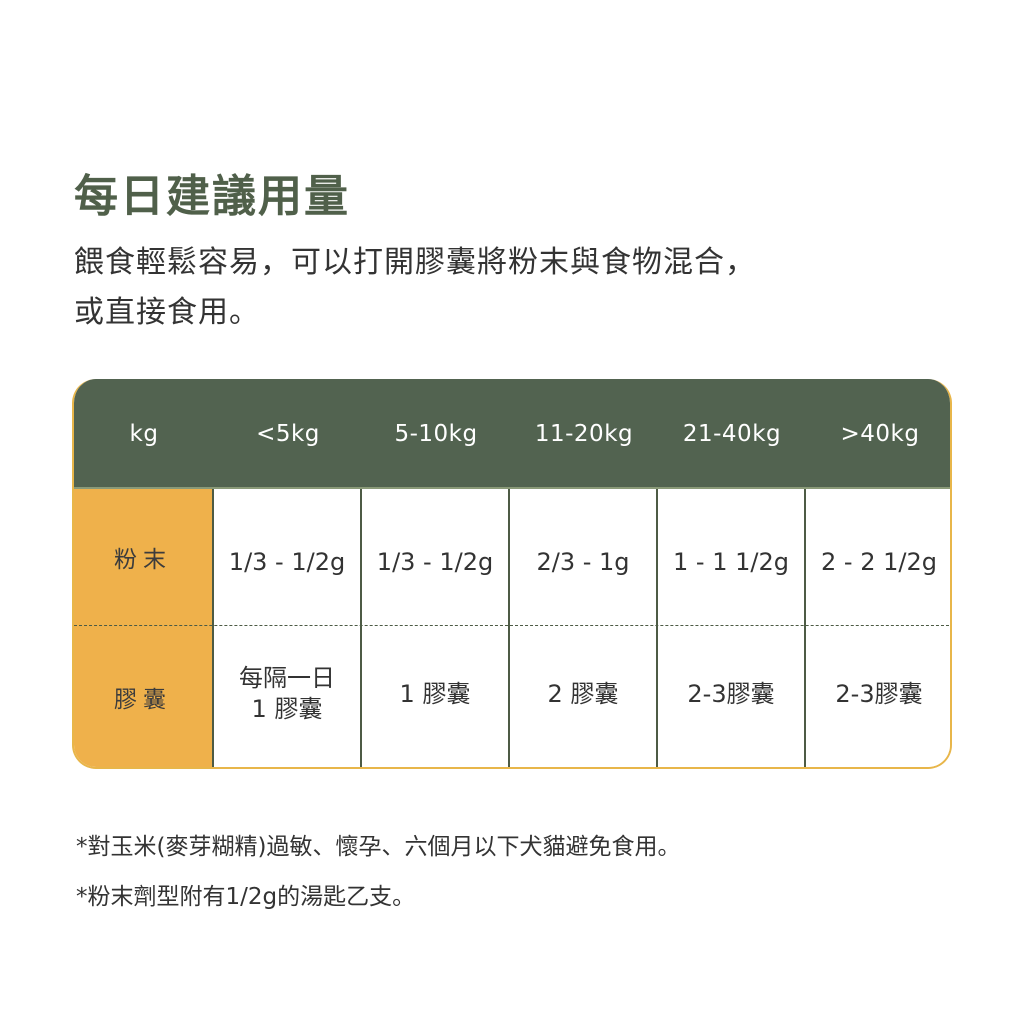  What do you see at coordinates (512, 625) in the screenshot?
I see `row-divider` at bounding box center [512, 625].